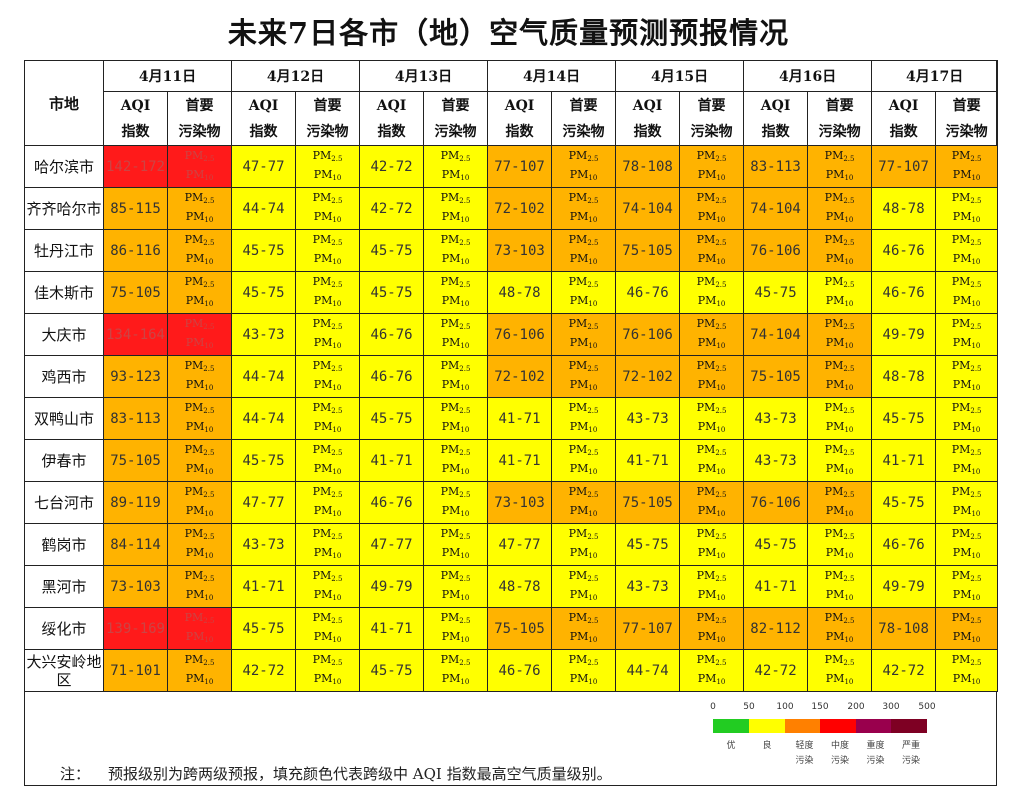 The image size is (1017, 805). I want to click on aqi-range-cell: 46-76, so click(904, 544).